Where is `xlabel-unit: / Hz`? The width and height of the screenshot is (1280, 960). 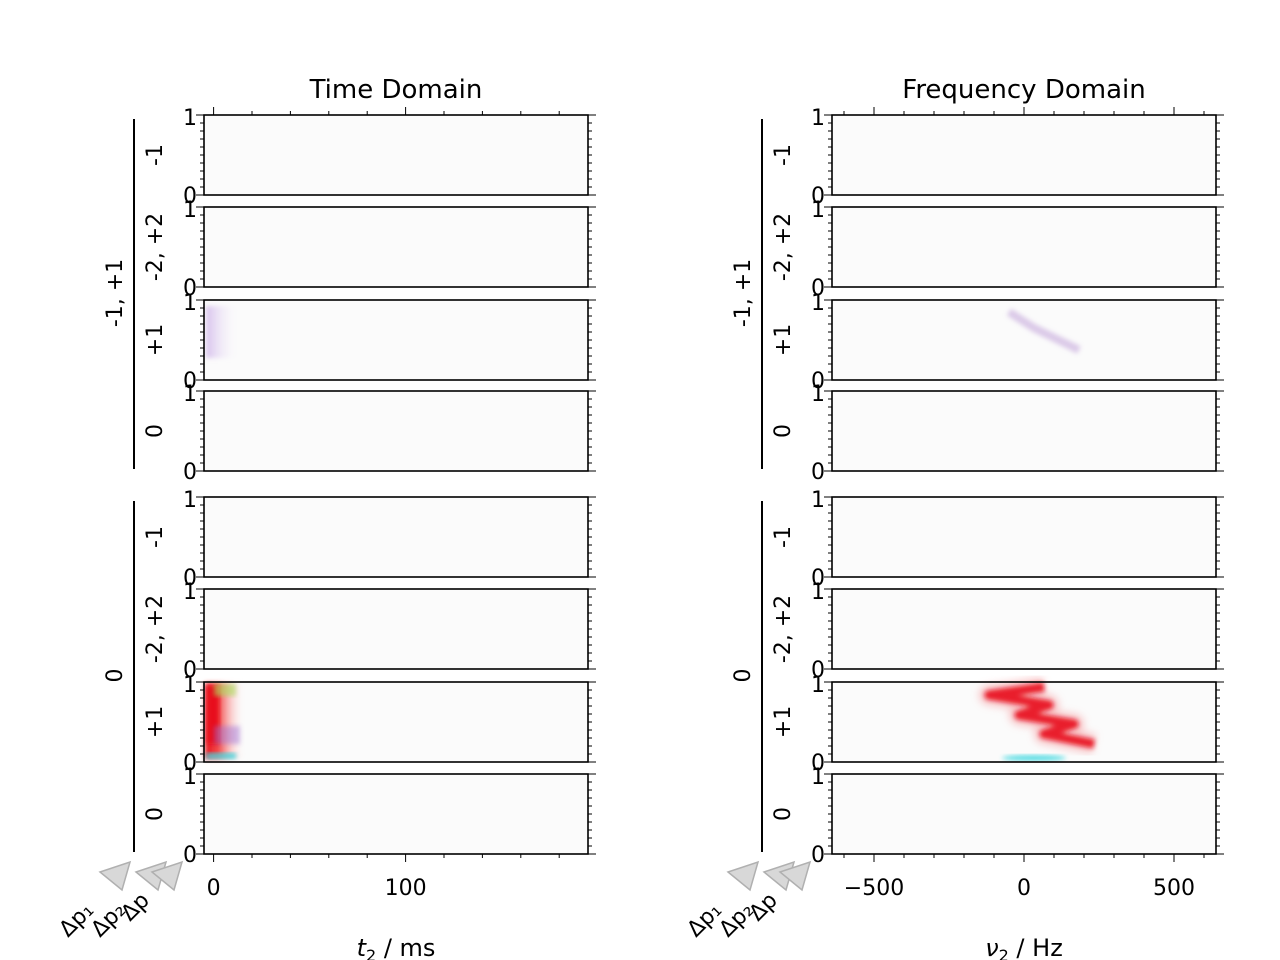 xlabel-unit: / Hz is located at coordinates (1036, 947).